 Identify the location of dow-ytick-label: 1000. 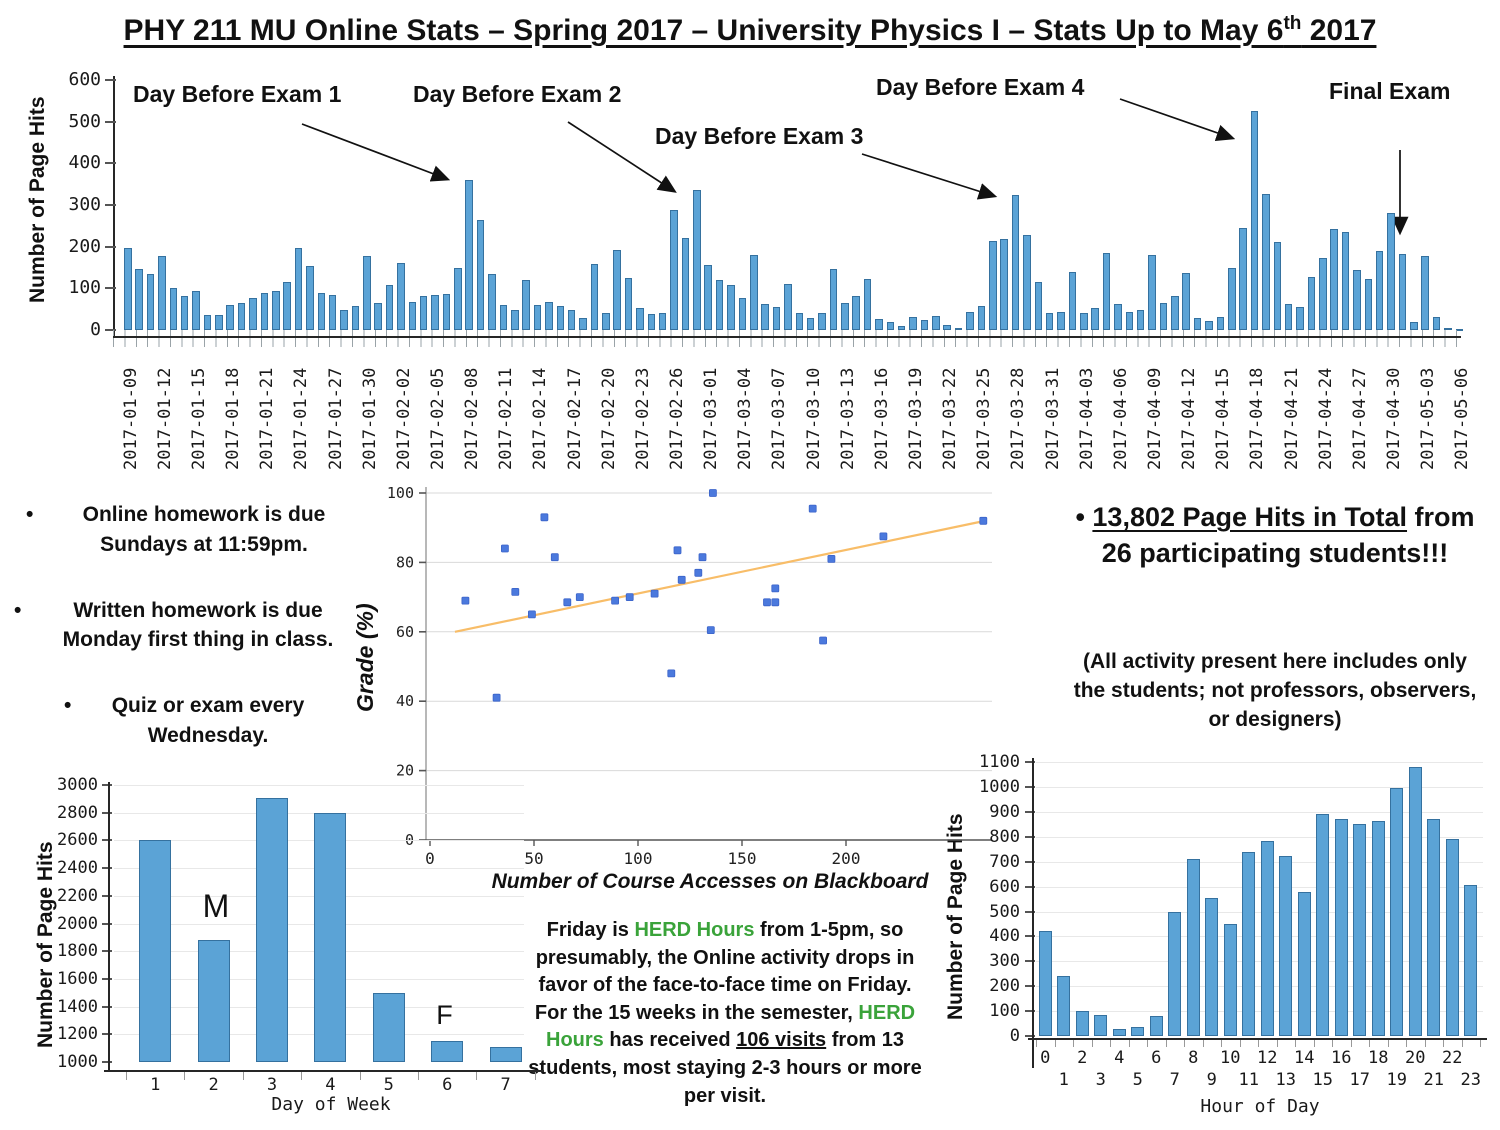
(77, 1062).